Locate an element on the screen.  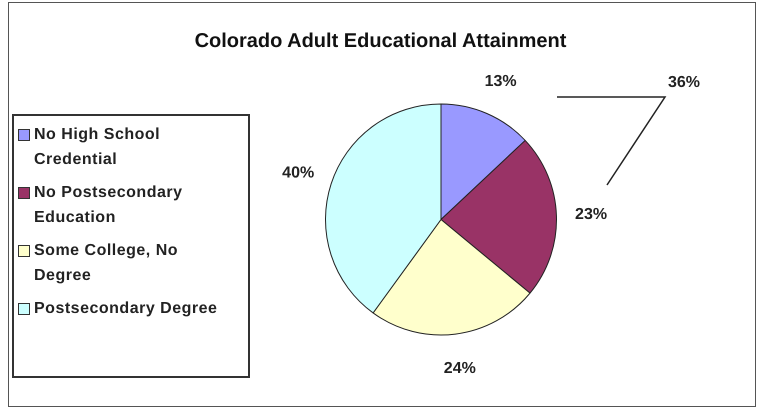
data-label: 24% is located at coordinates (460, 368).